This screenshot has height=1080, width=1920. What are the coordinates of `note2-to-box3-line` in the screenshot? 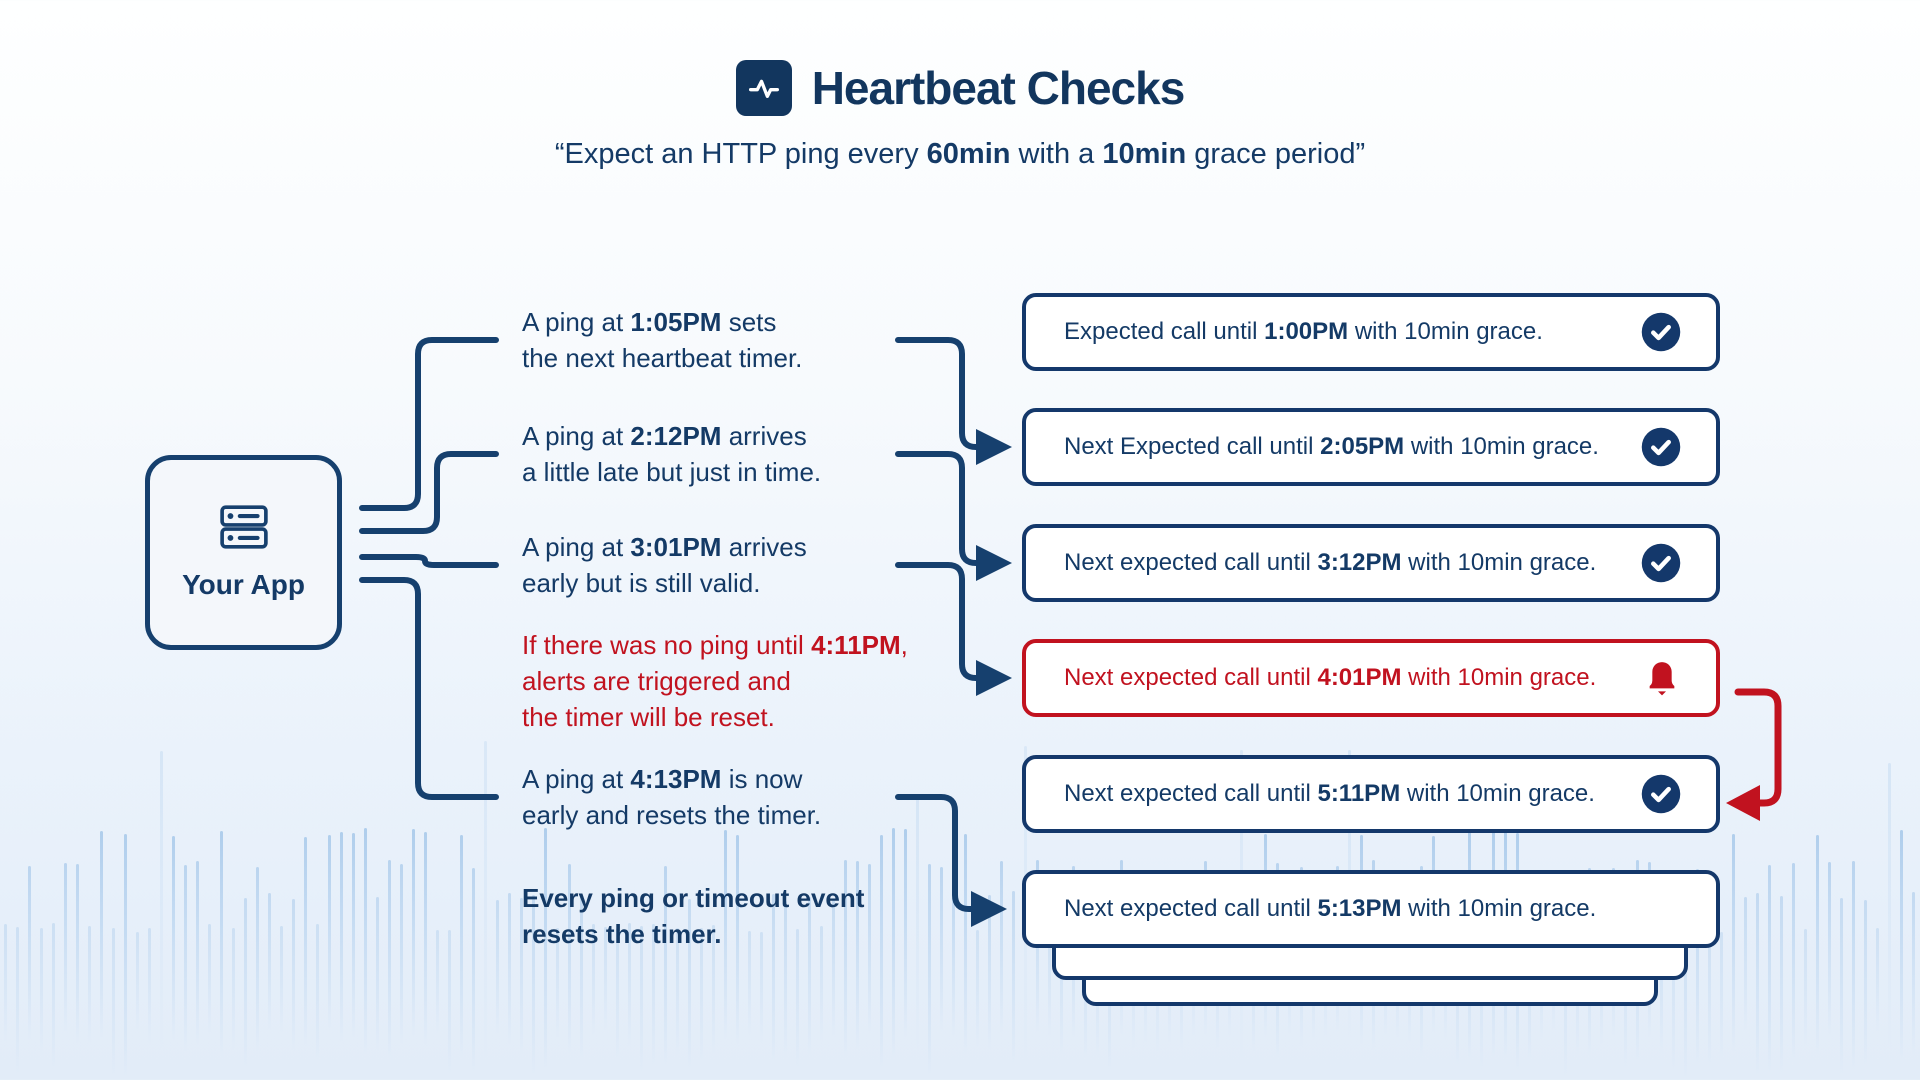 It's located at (939, 508).